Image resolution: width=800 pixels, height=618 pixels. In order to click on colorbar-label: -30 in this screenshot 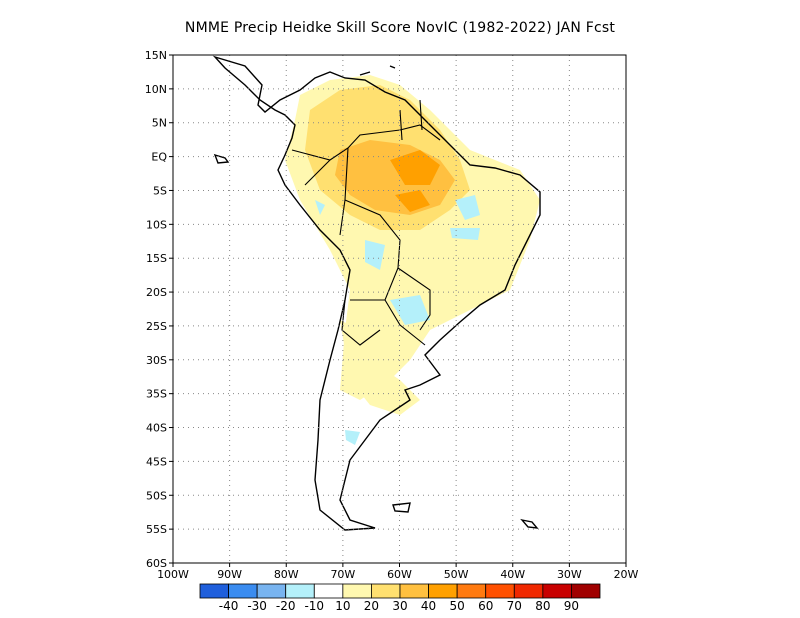, I will do `click(257, 606)`.